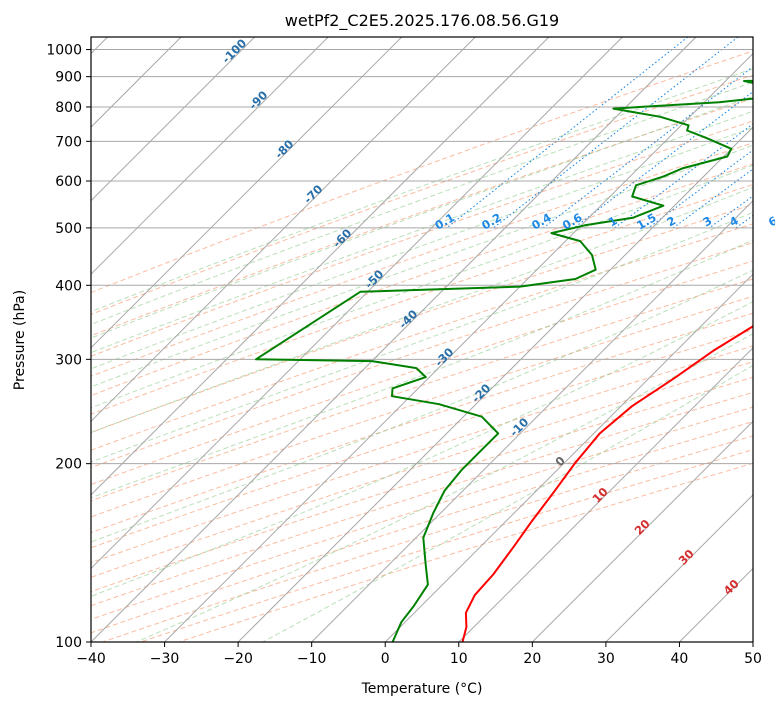 The width and height of the screenshot is (775, 708). Describe the element at coordinates (753, 659) in the screenshot. I see `x-tick-label: 50` at that location.